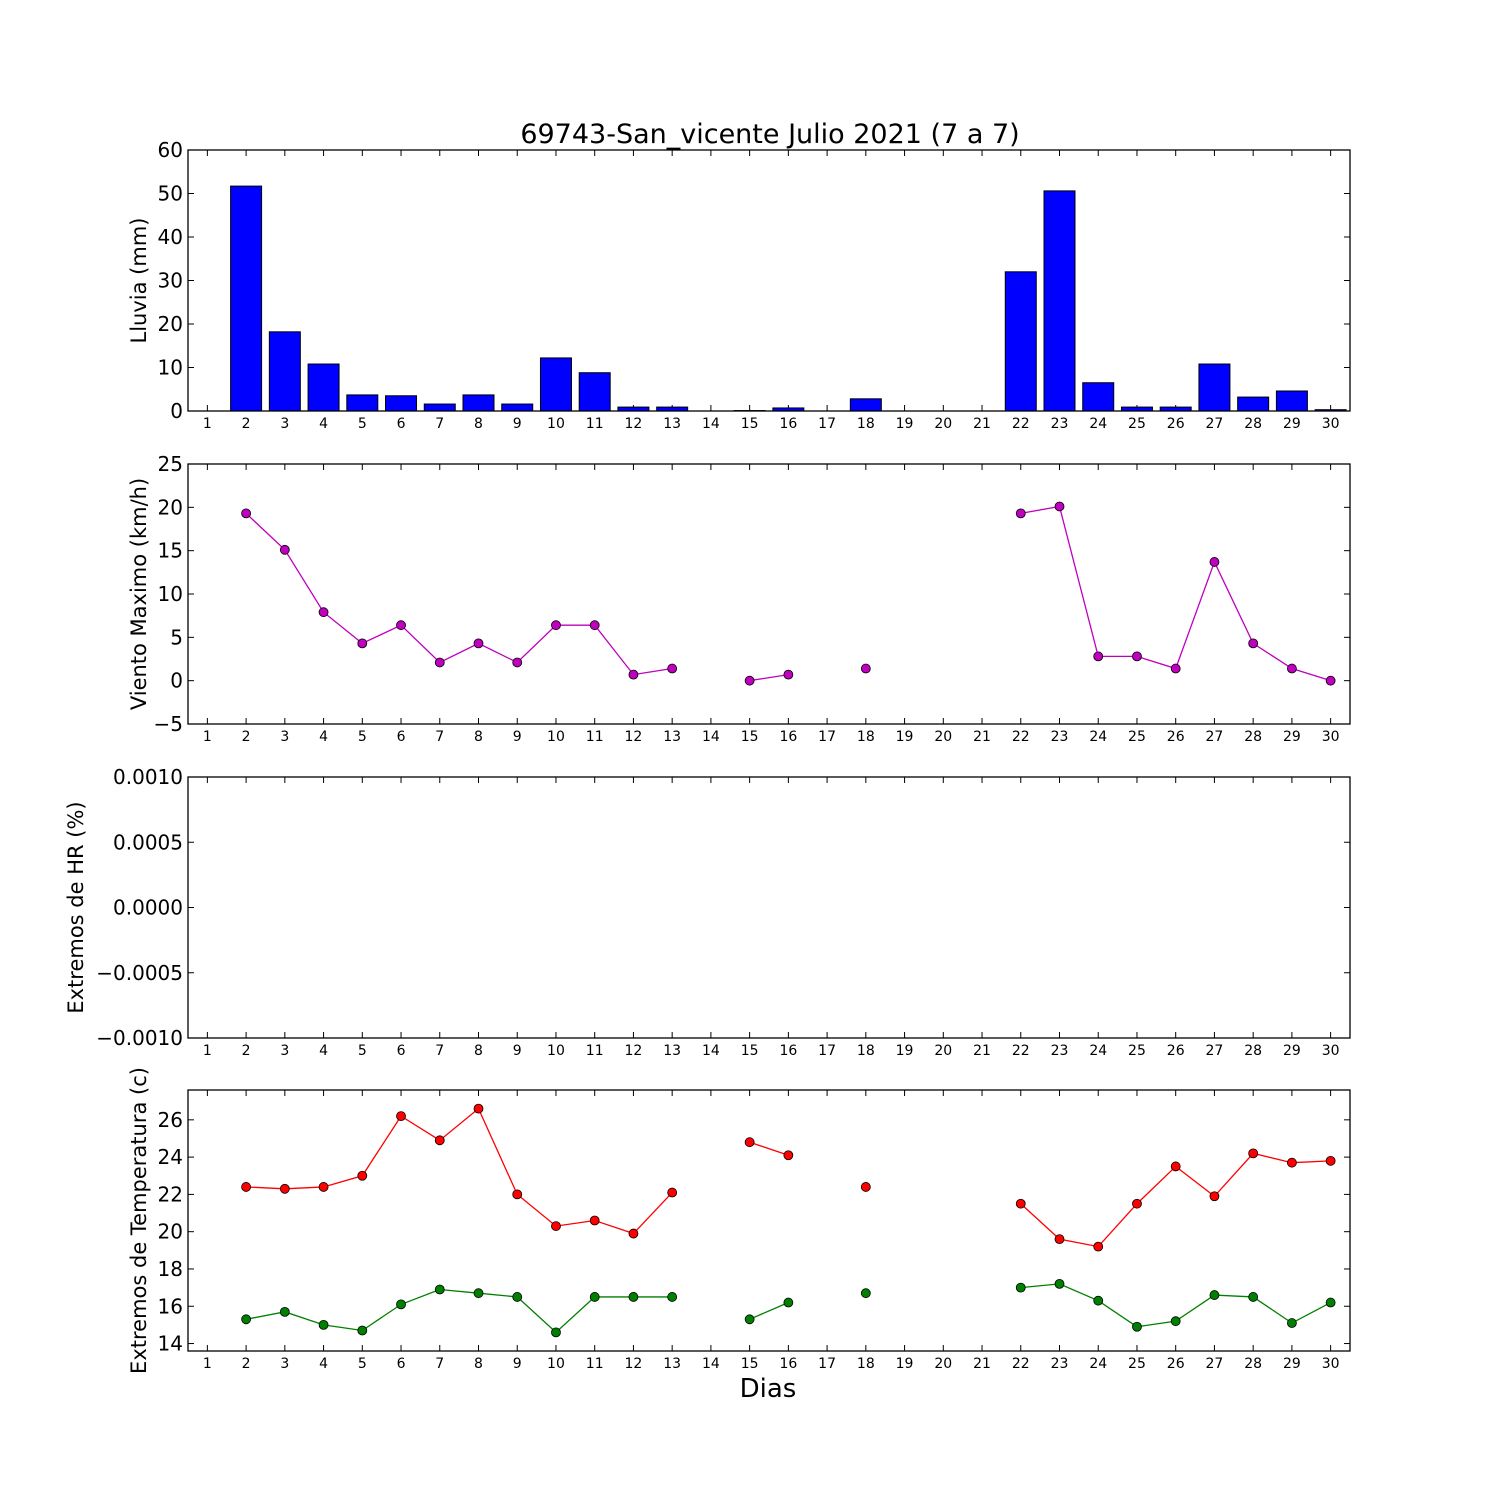 The height and width of the screenshot is (1500, 1500). What do you see at coordinates (769, 134) in the screenshot?
I see `chart-title: 69743-San_vicente Julio 2021 (7 a 7)` at bounding box center [769, 134].